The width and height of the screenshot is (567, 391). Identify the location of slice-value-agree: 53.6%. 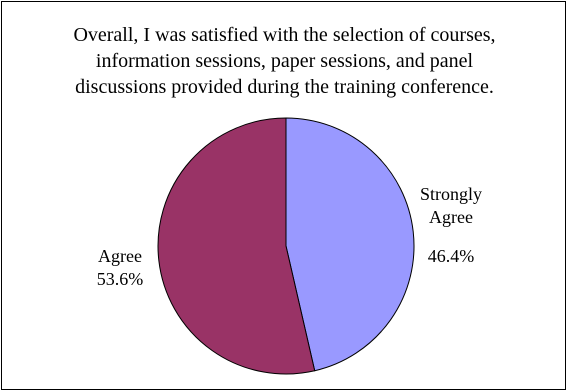
(120, 279).